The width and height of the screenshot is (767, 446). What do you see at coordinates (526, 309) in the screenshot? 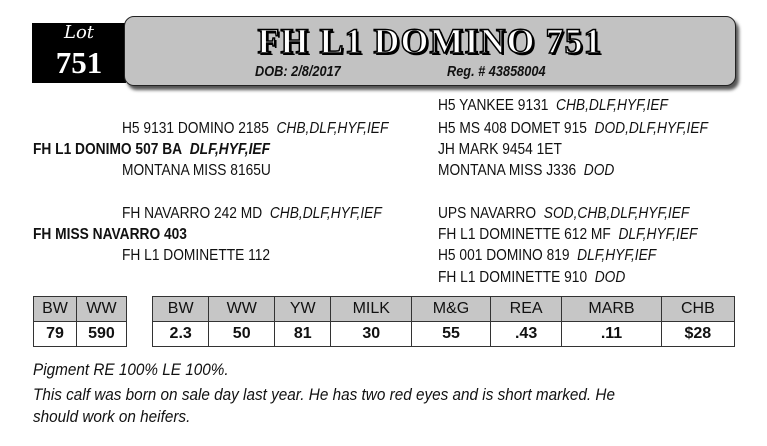
I see `header-cell: REA` at bounding box center [526, 309].